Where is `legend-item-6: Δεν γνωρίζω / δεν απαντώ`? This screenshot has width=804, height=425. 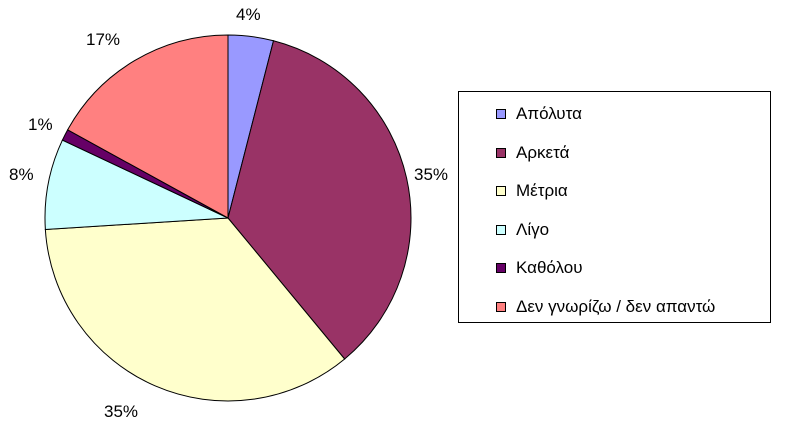 legend-item-6: Δεν γνωρίζω / δεν απαντώ is located at coordinates (605, 307).